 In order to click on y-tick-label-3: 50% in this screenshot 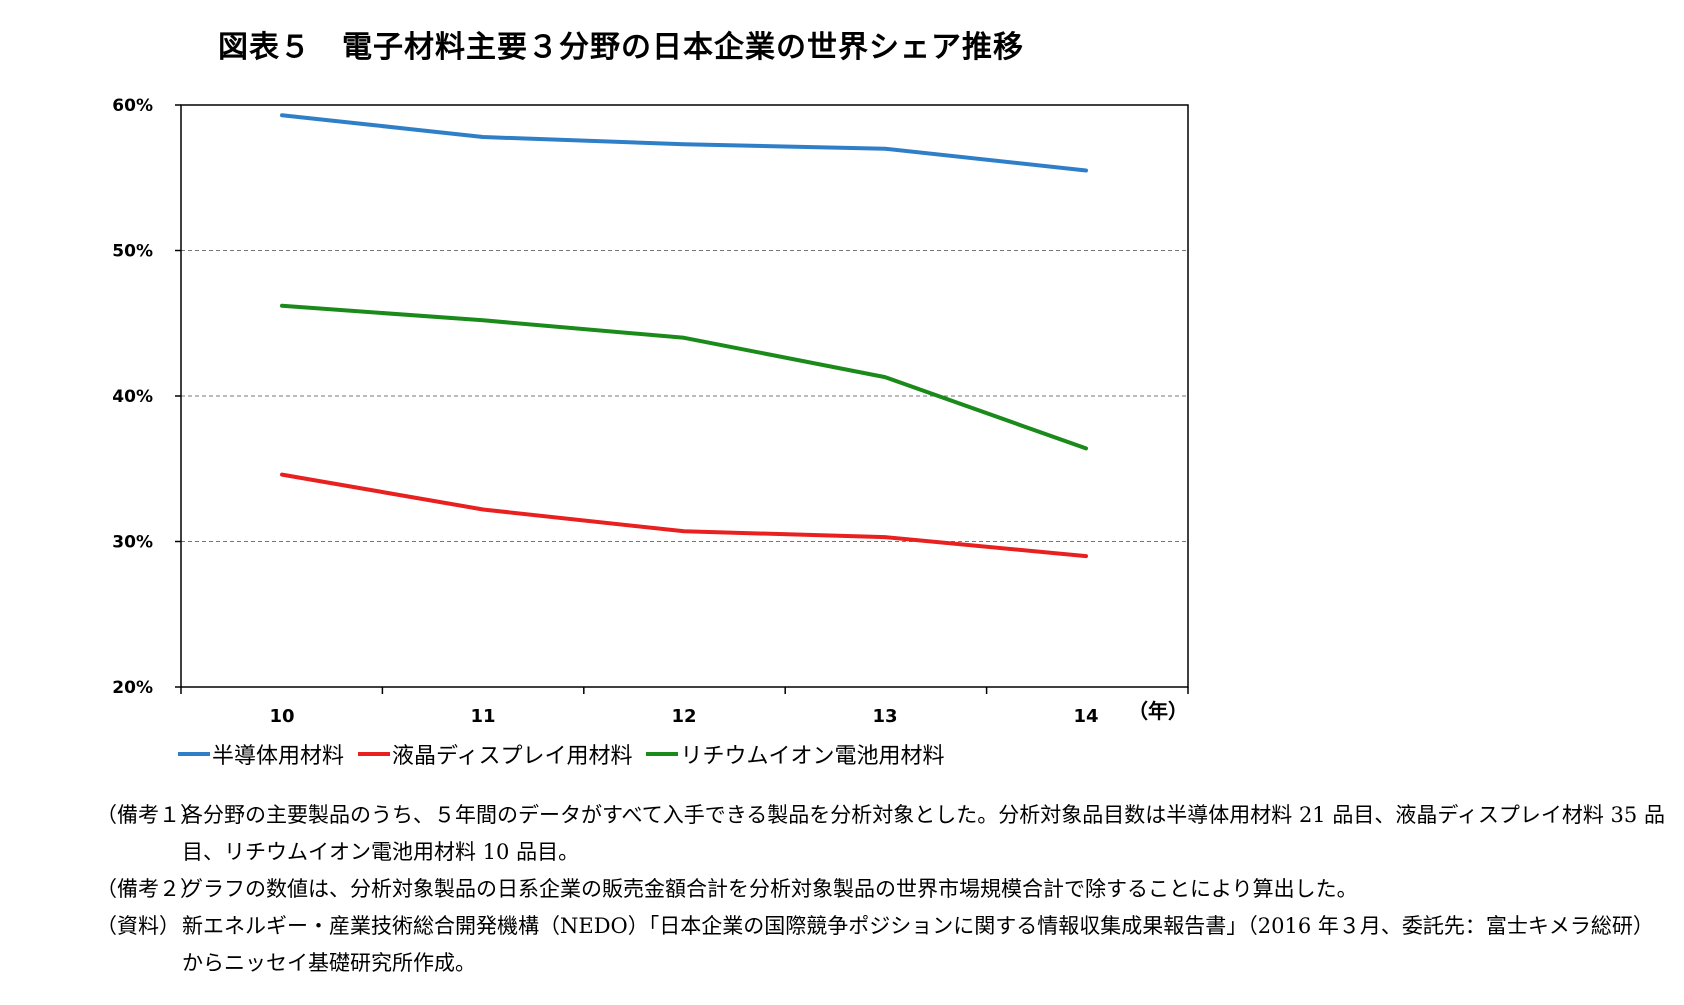, I will do `click(132, 252)`.